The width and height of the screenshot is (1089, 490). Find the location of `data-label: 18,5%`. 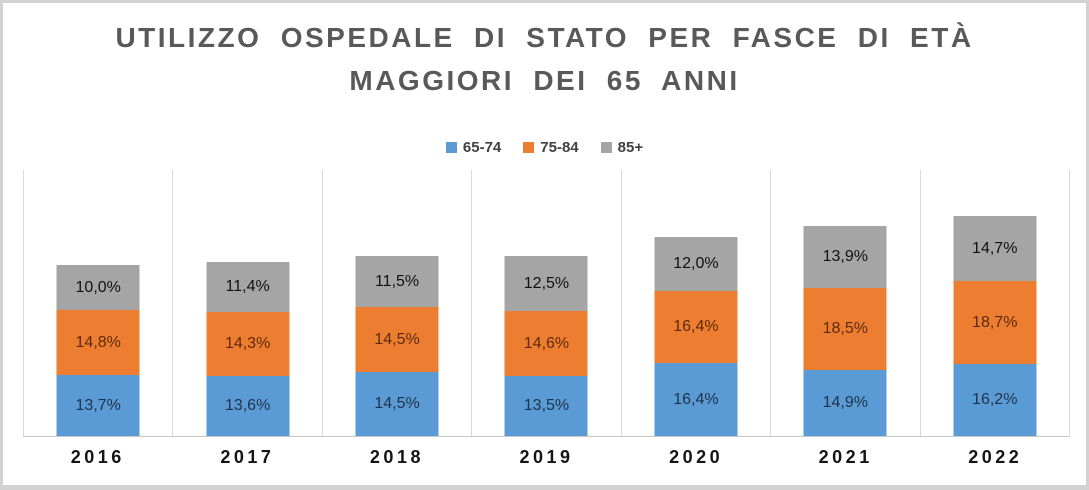

data-label: 18,5% is located at coordinates (845, 328).